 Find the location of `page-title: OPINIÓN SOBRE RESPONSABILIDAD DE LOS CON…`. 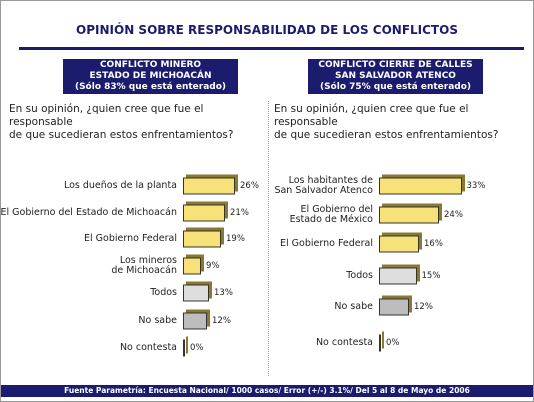

page-title: OPINIÓN SOBRE RESPONSABILIDAD DE LOS CON… is located at coordinates (267, 30).